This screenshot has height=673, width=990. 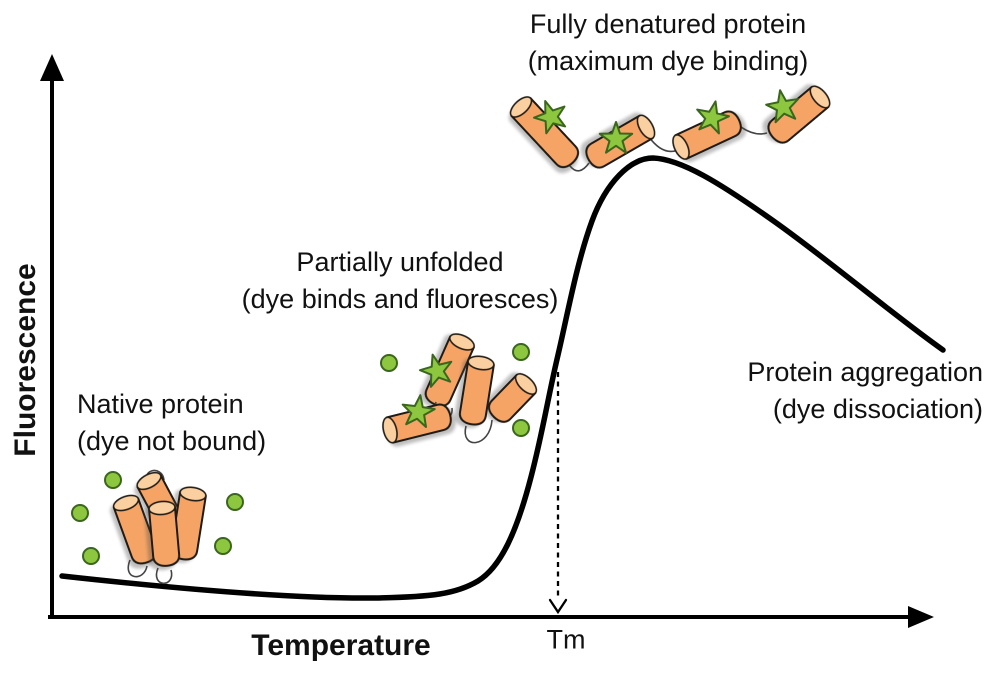 I want to click on annotation-line: Protein aggregation, so click(x=865, y=372).